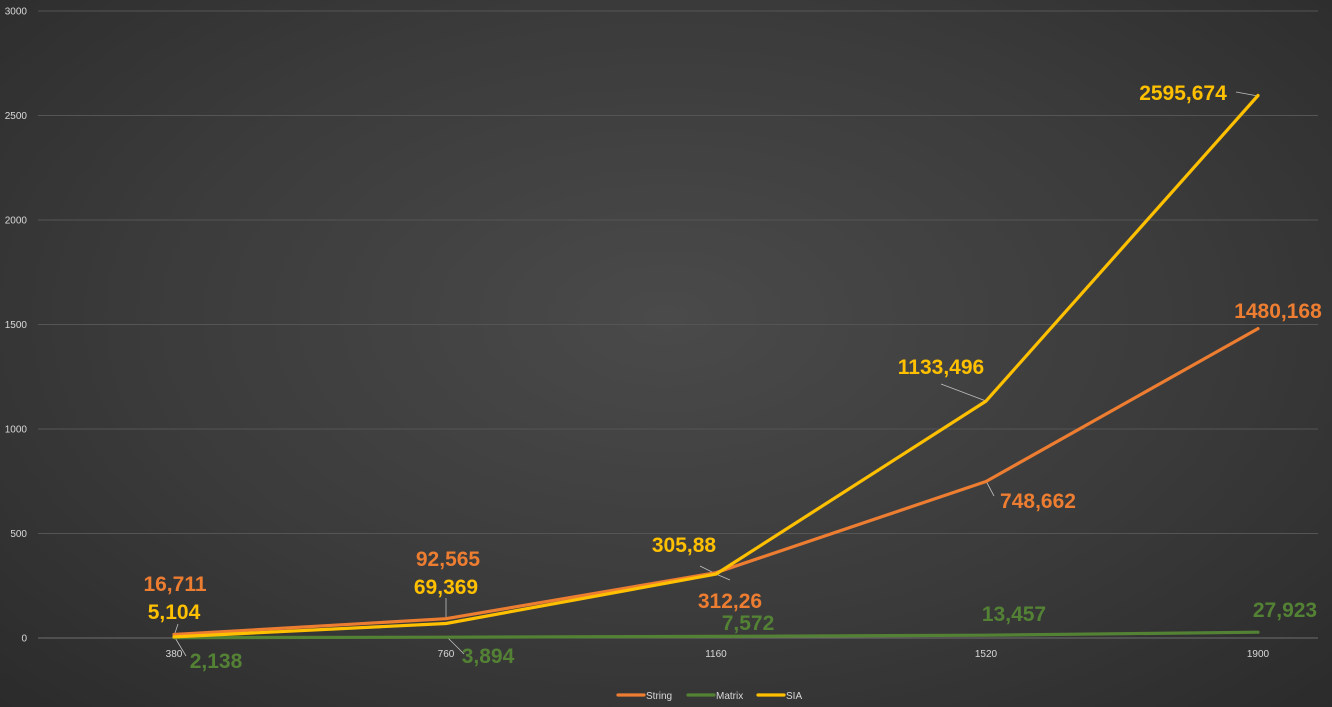 This screenshot has height=707, width=1332. I want to click on legend: String Matrix SIA, so click(709, 696).